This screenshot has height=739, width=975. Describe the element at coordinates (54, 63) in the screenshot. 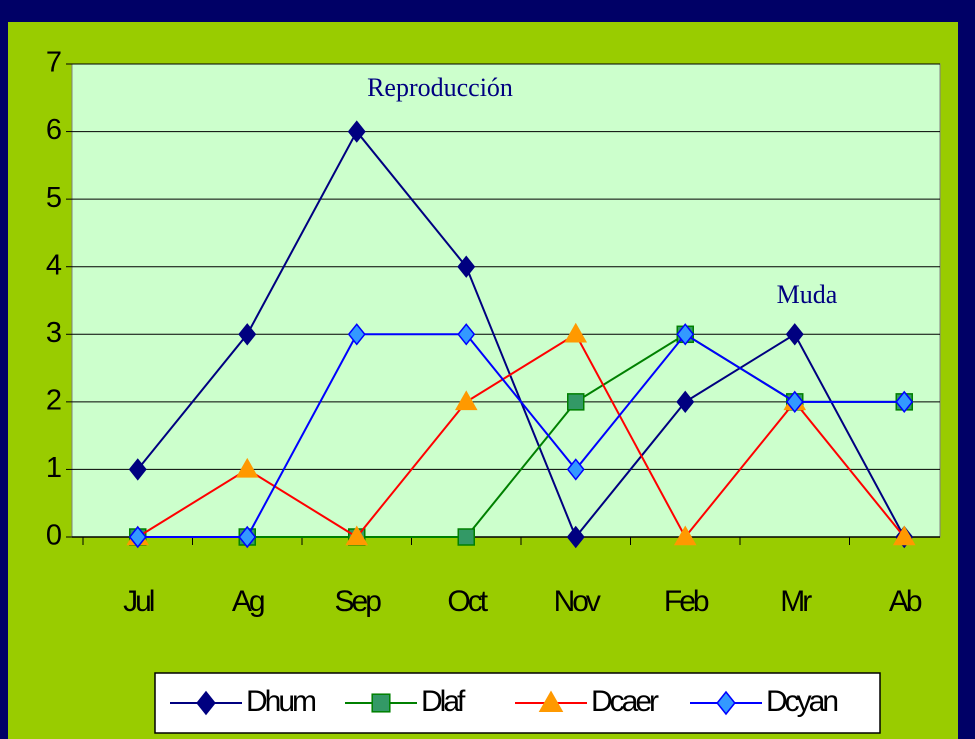

I see `y-tick-label: 7` at that location.